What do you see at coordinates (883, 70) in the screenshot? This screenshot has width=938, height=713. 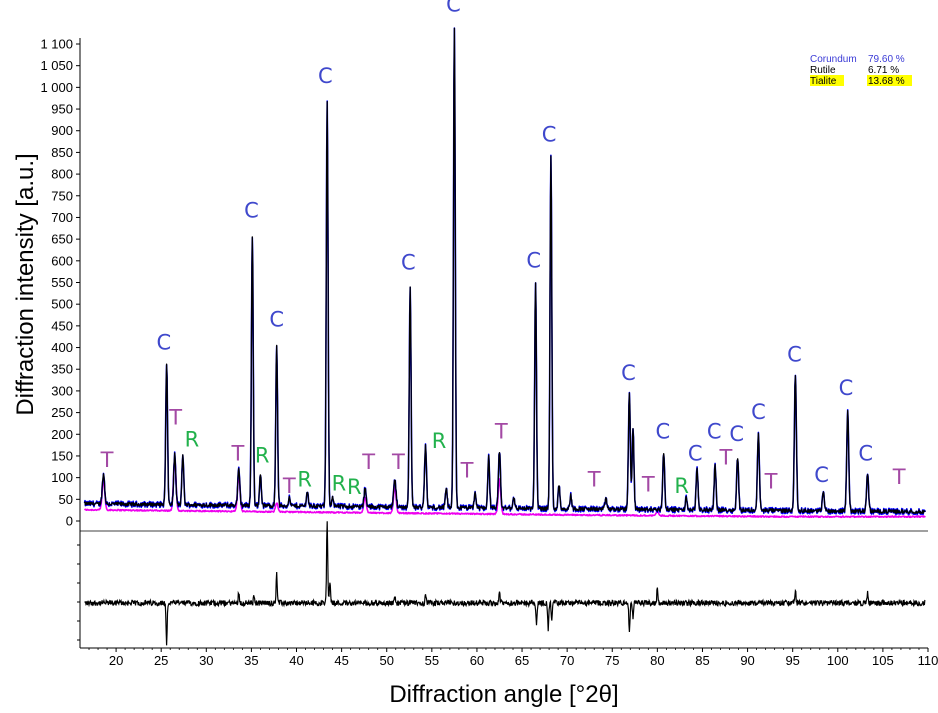 I see `legend-phase-value: 6.71 %` at bounding box center [883, 70].